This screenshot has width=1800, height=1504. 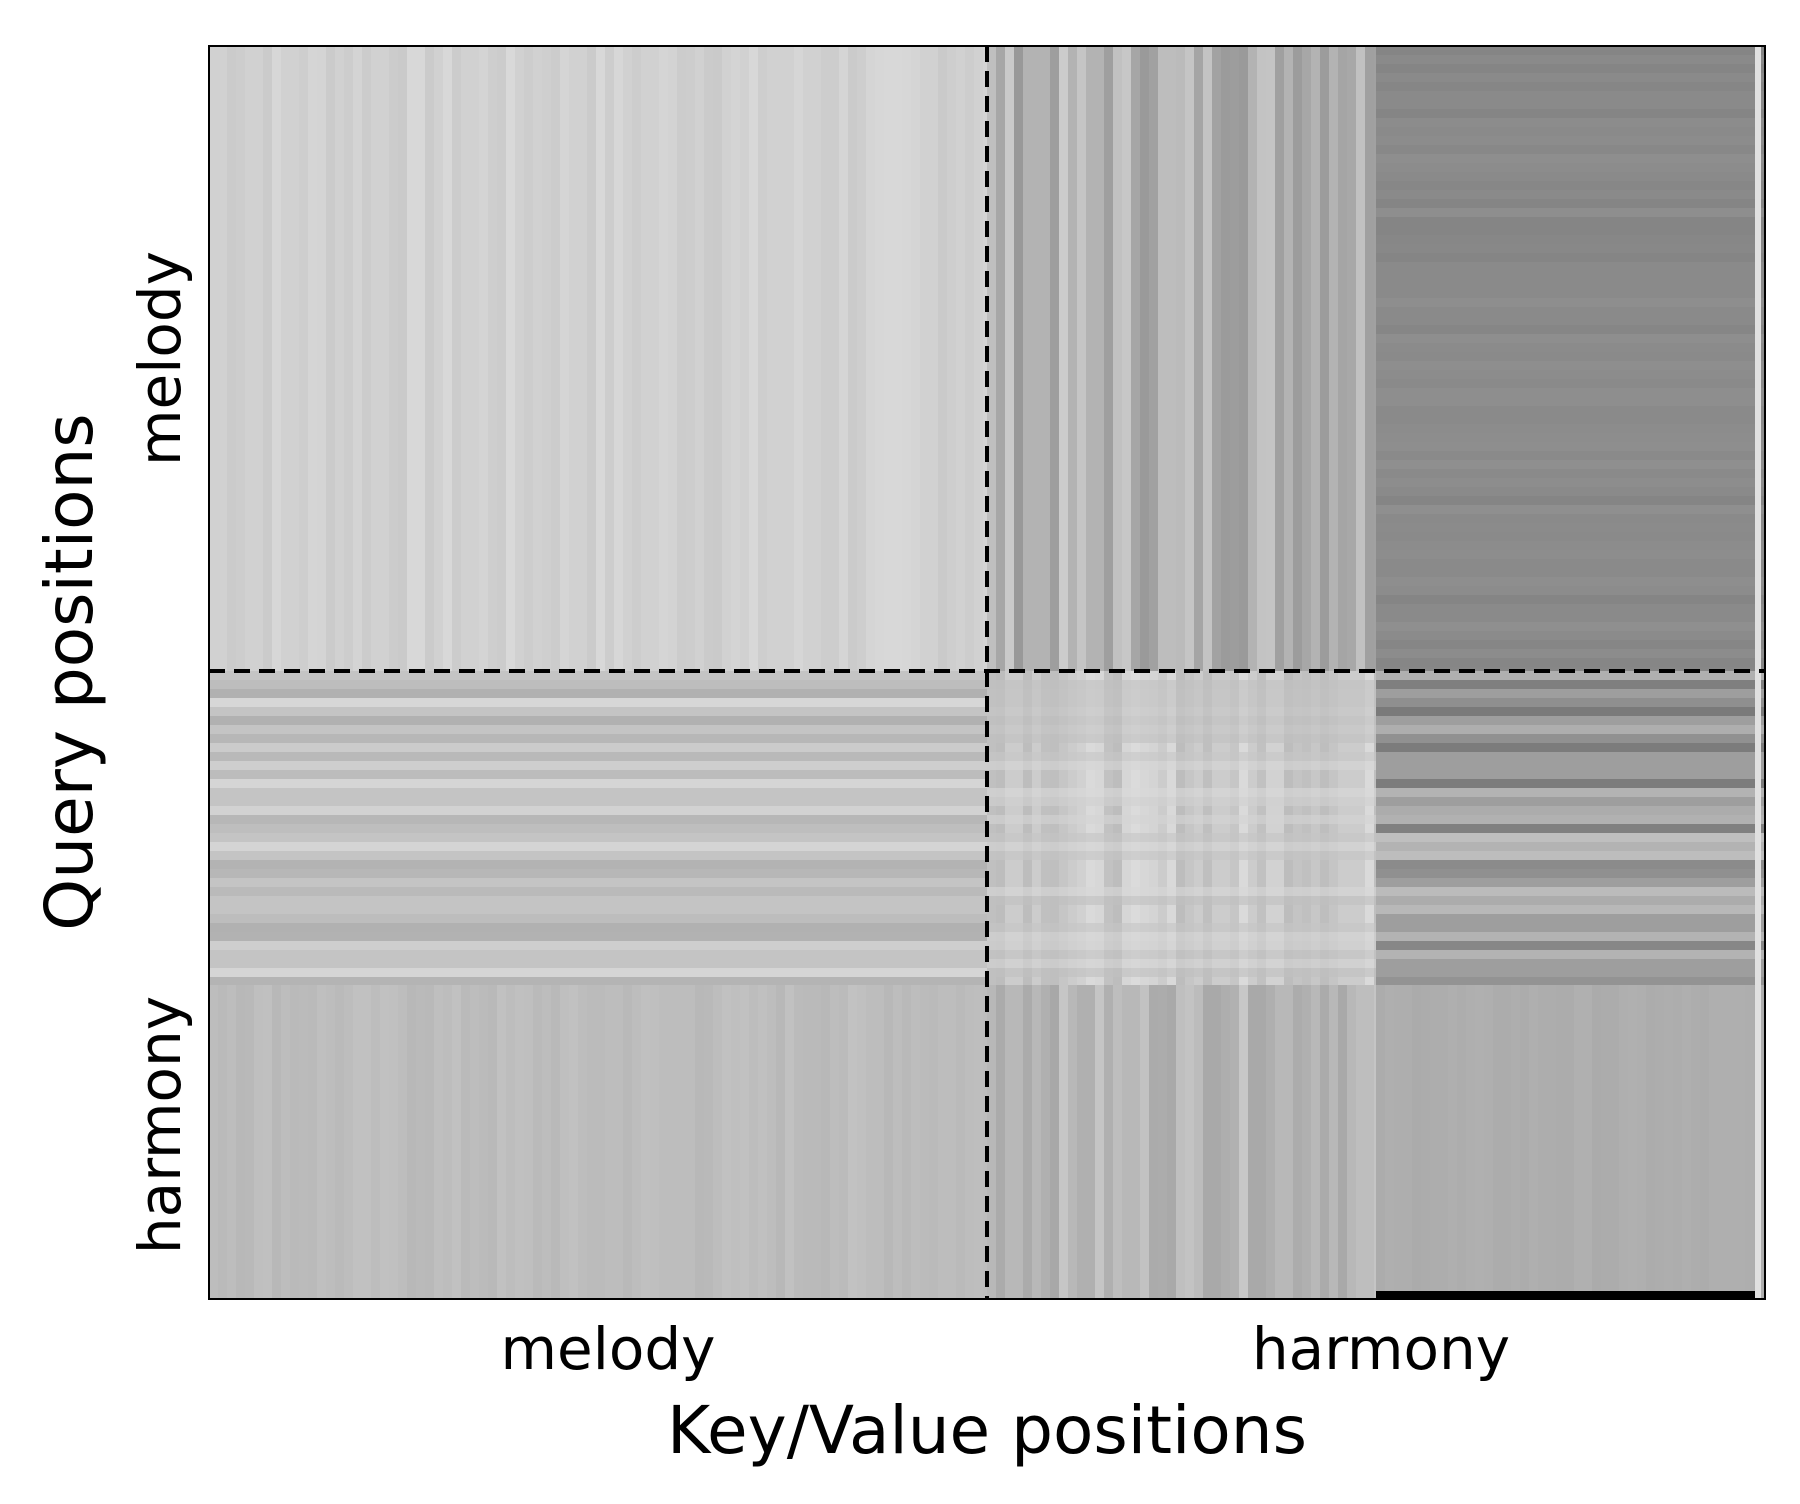 I want to click on y-axis-label: Query positions, so click(x=69, y=671).